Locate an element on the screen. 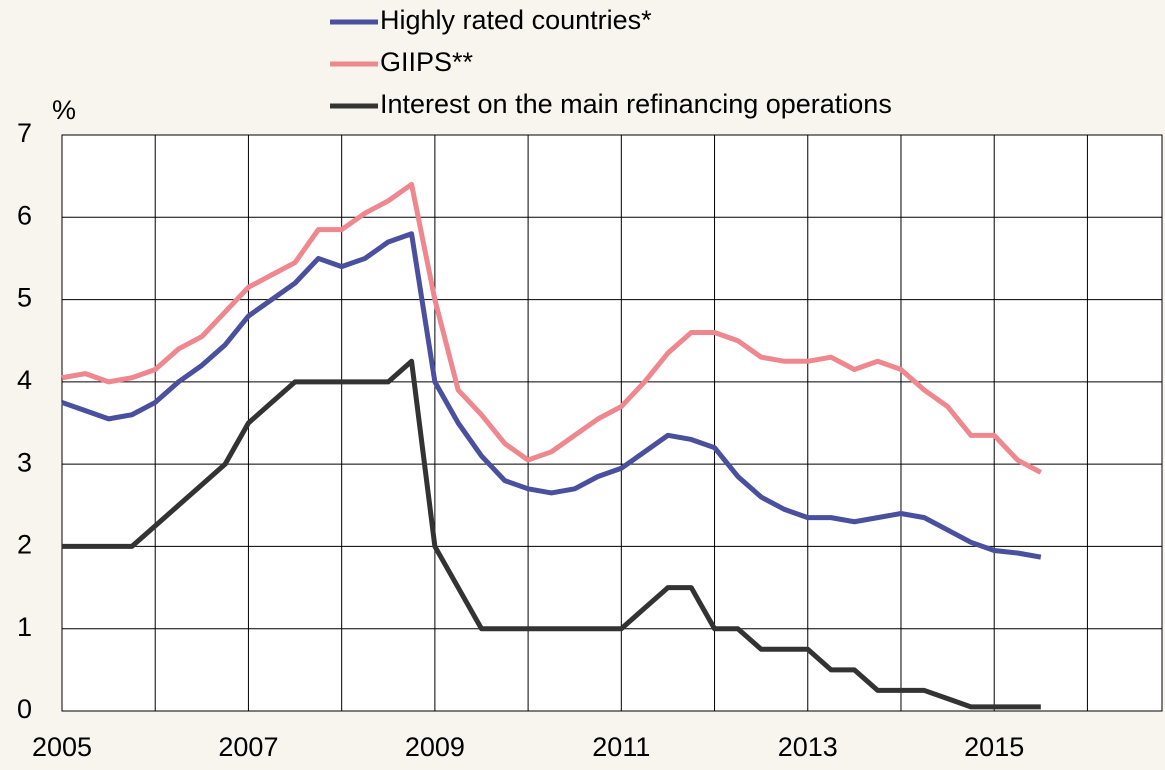  x-tick-label: 2007 is located at coordinates (248, 747).